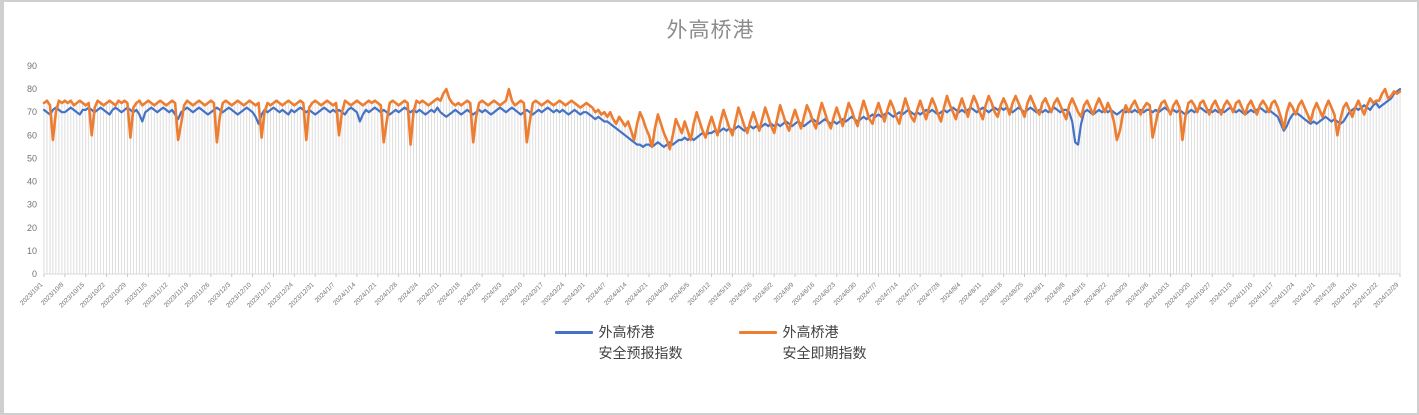  Describe the element at coordinates (32, 205) in the screenshot. I see `svg-text: 30` at that location.